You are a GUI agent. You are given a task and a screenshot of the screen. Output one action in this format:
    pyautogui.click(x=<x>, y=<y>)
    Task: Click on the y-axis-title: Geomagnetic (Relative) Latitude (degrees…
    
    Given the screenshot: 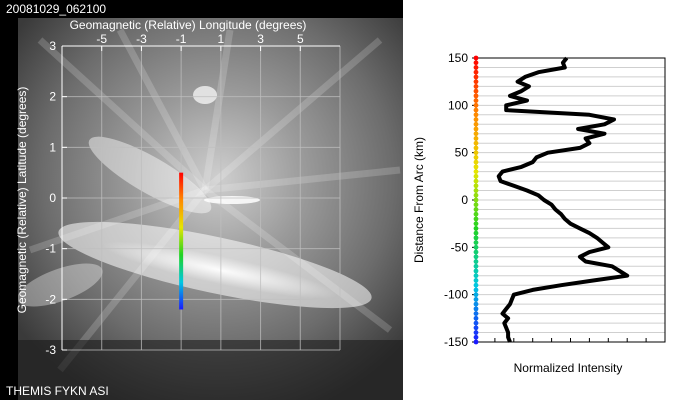 What is the action you would take?
    pyautogui.click(x=22, y=200)
    